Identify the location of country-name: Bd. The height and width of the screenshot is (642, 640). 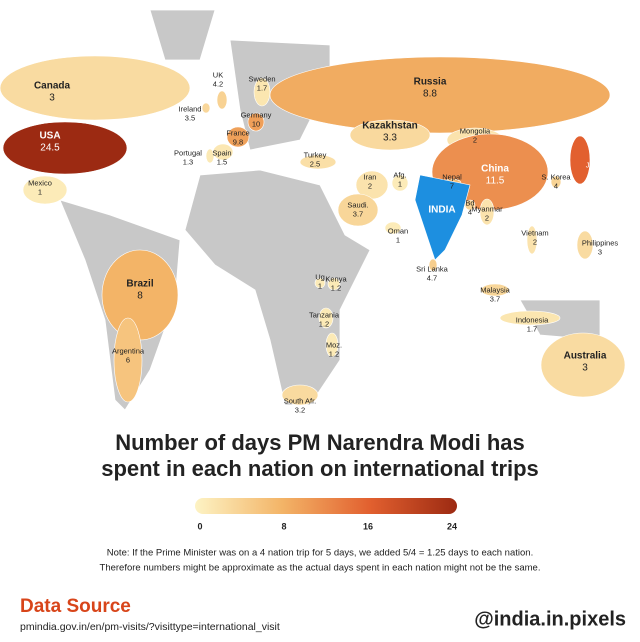
(469, 202).